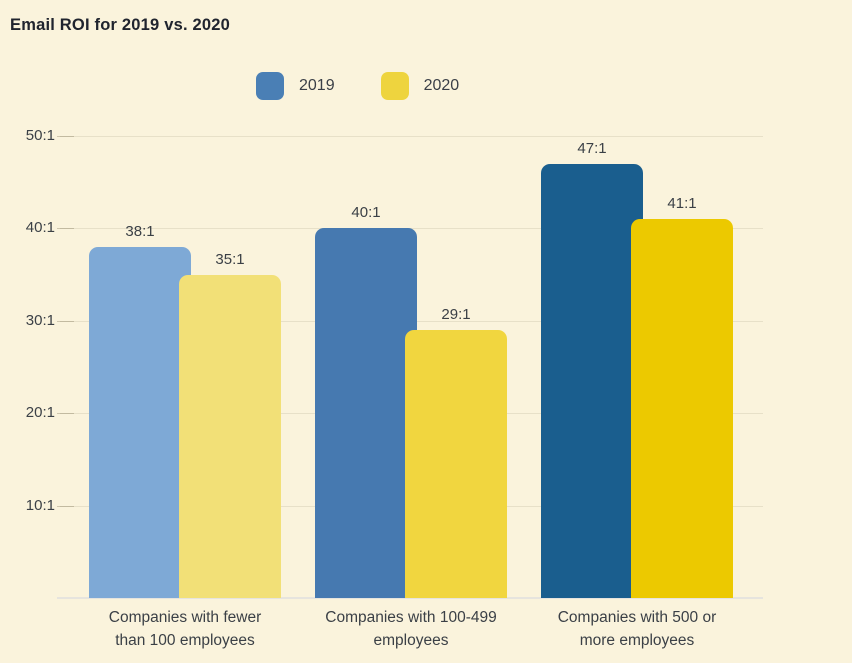 The width and height of the screenshot is (852, 663). Describe the element at coordinates (456, 314) in the screenshot. I see `bar-value-label: 29:1` at that location.